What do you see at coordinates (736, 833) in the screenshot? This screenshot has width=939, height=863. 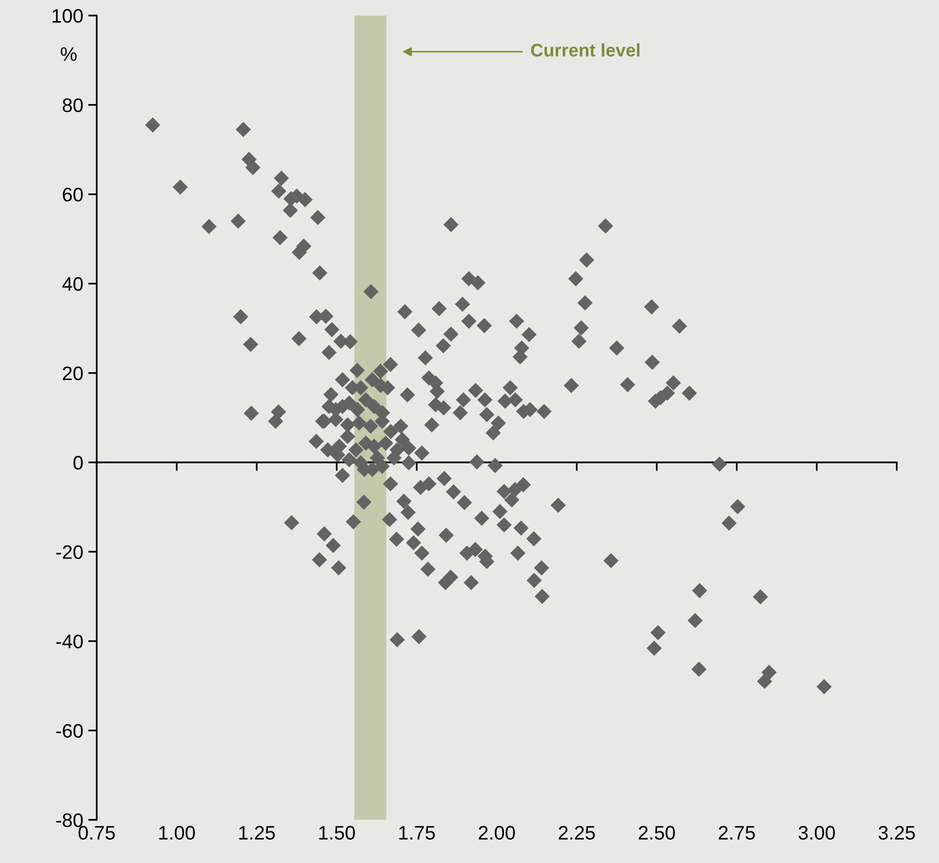 I see `x-tick-label: 2.75` at bounding box center [736, 833].